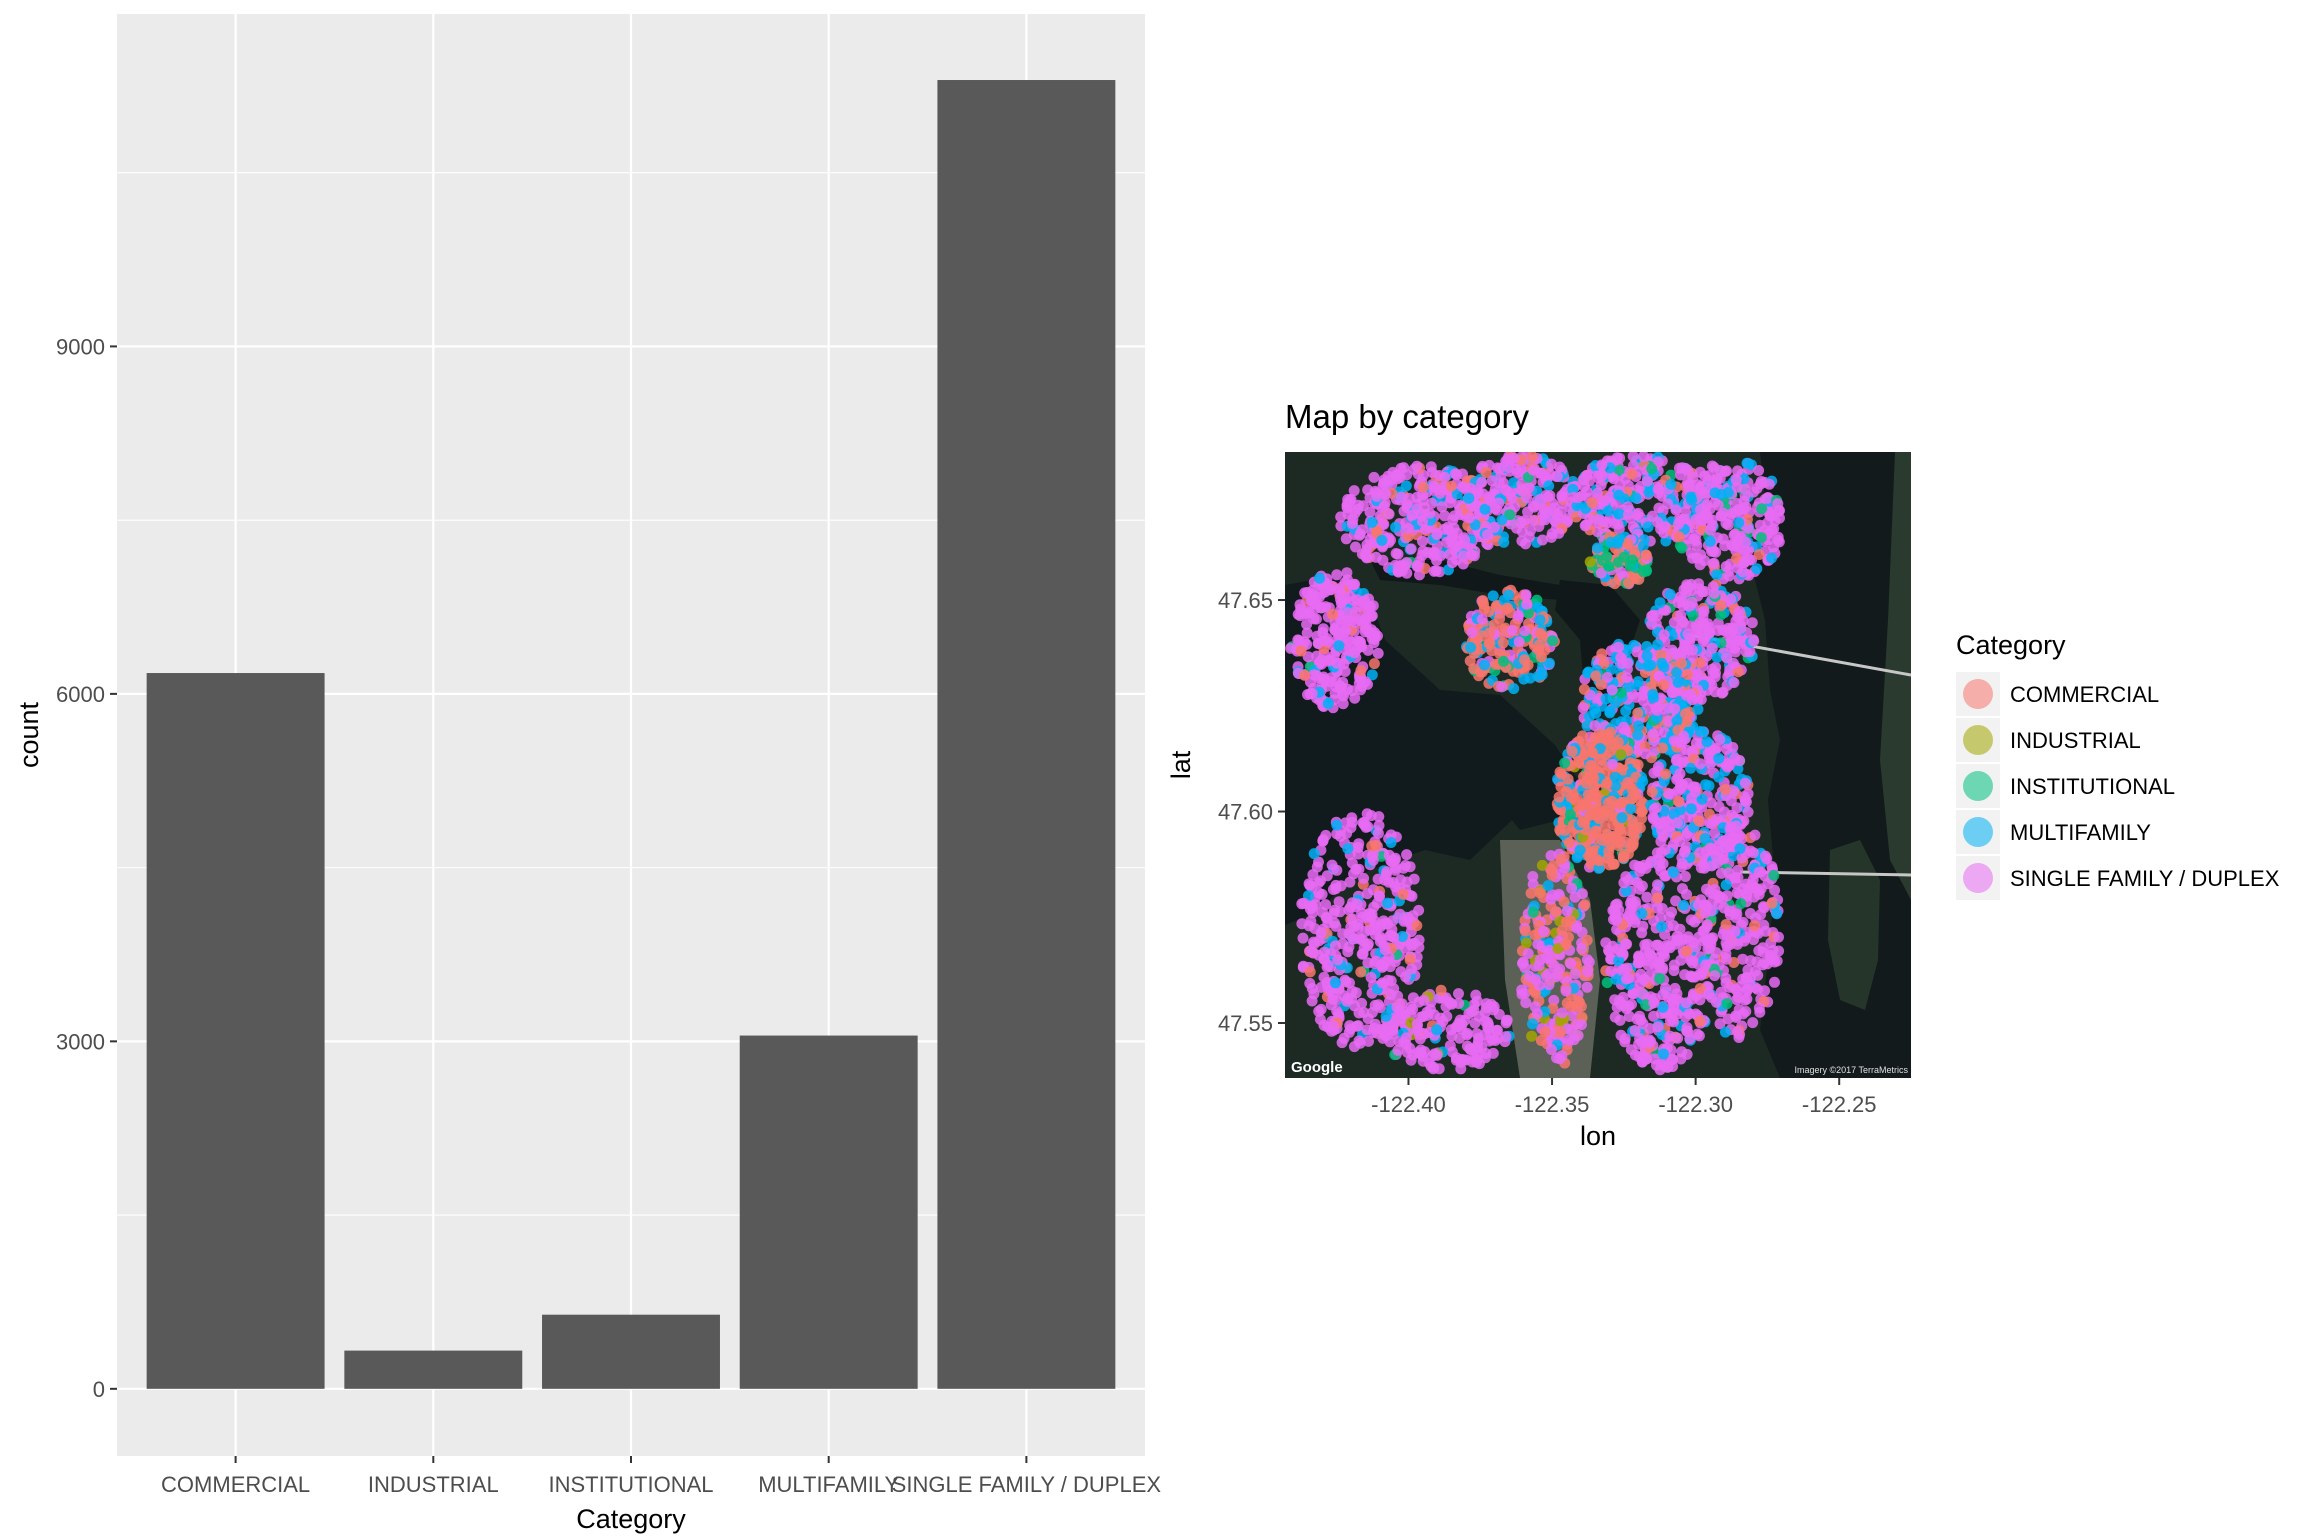 The width and height of the screenshot is (2304, 1536). What do you see at coordinates (80, 694) in the screenshot?
I see `y-tick-label: 6000` at bounding box center [80, 694].